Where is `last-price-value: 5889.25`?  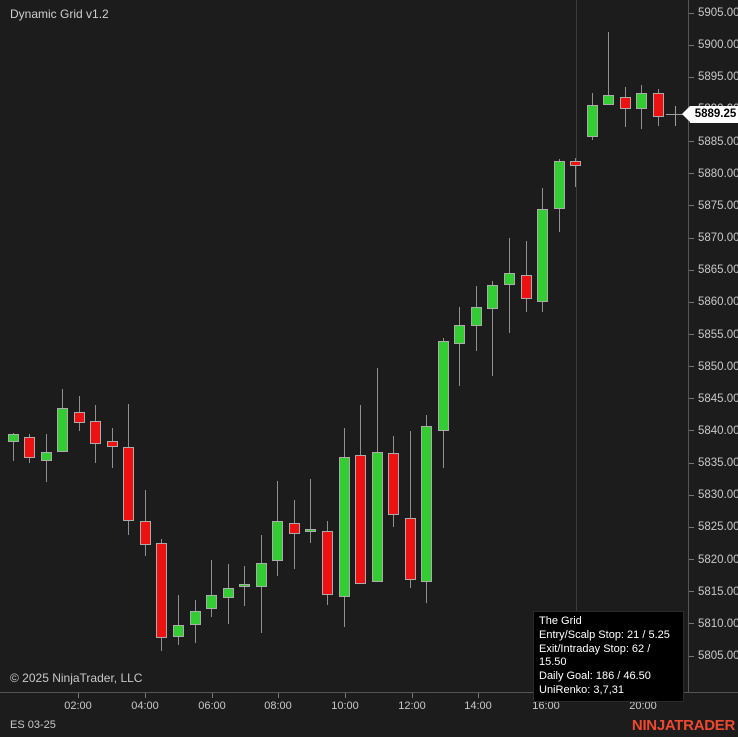
last-price-value: 5889.25 is located at coordinates (714, 114).